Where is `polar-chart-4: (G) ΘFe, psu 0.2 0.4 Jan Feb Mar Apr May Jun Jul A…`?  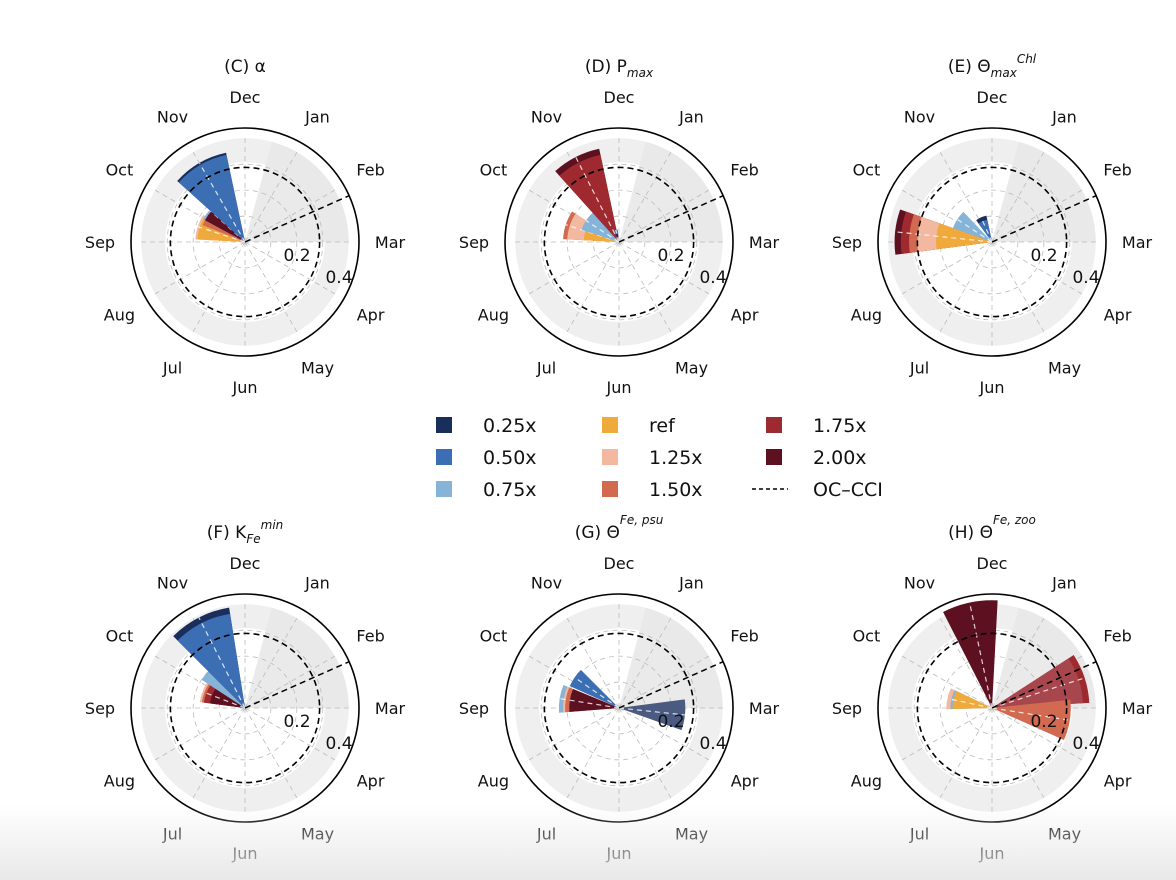
polar-chart-4: (G) ΘFe, psu 0.2 0.4 Jan Feb Mar Apr May Jun Jul A… is located at coordinates (619, 688).